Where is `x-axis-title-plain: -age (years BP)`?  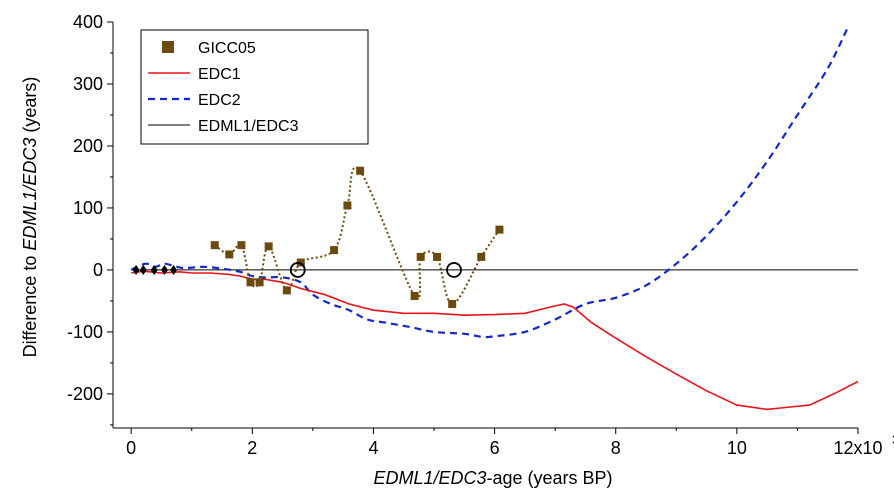 x-axis-title-plain: -age (years BP) is located at coordinates (550, 478).